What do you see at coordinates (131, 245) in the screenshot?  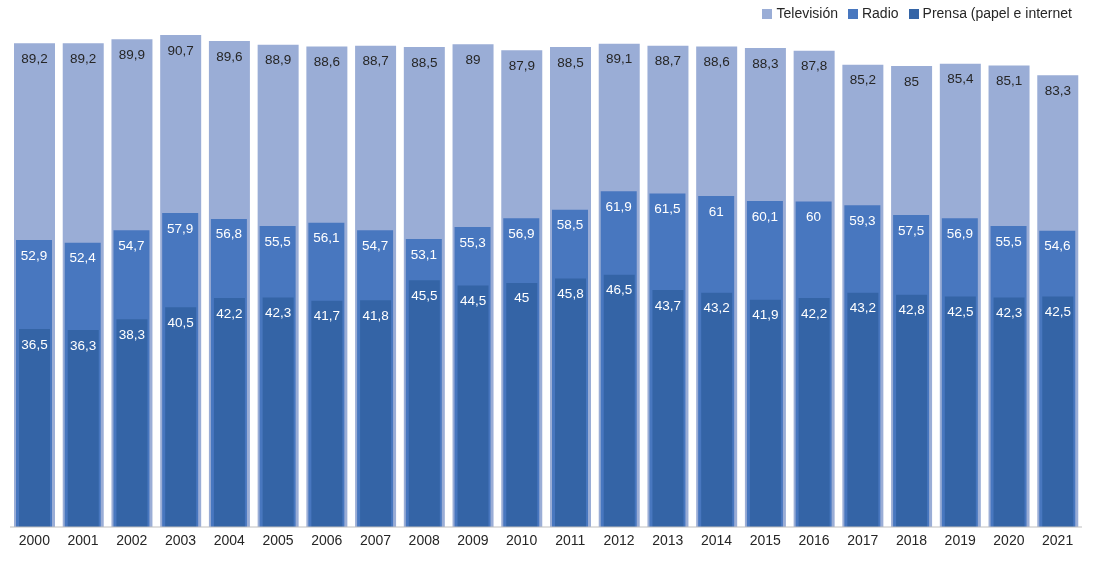 I see `data-label: 54,7` at bounding box center [131, 245].